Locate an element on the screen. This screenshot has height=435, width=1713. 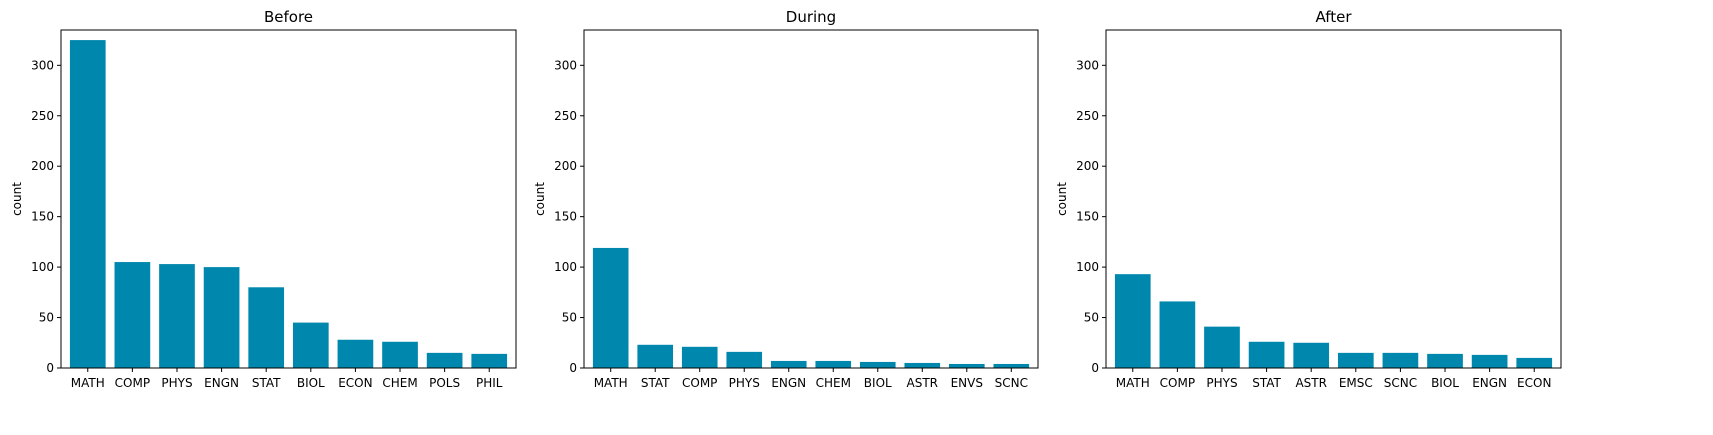
chart-title: After is located at coordinates (1333, 17).